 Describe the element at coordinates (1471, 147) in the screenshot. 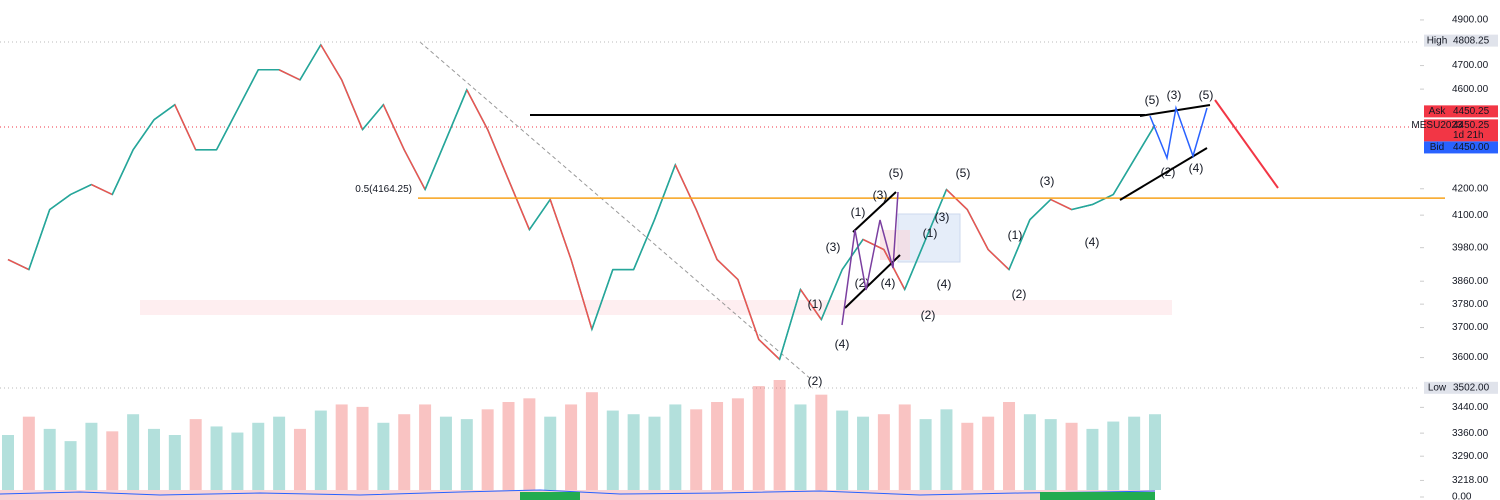

I see `price-badge-label: 4450.00` at that location.